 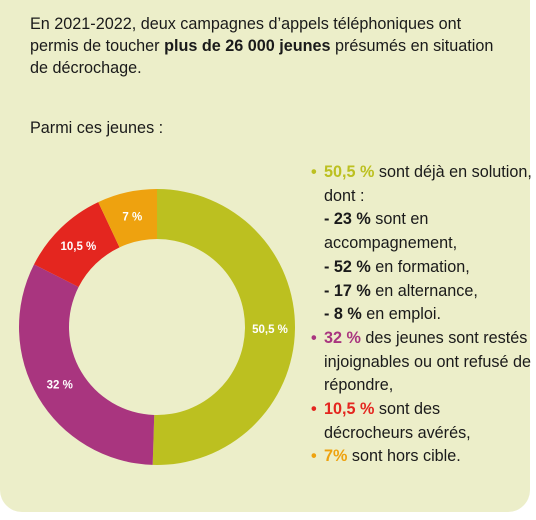 I want to click on legend-sub-emploi: - 8 % en emploi., so click(x=428, y=315).